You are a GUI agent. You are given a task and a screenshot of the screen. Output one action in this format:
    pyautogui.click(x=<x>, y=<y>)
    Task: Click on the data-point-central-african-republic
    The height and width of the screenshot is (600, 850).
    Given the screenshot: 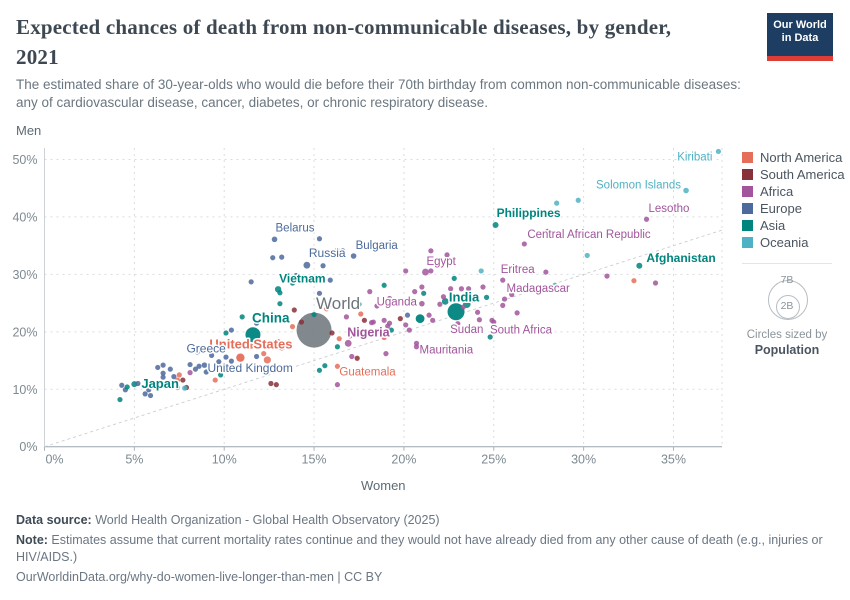 What is the action you would take?
    pyautogui.click(x=524, y=244)
    